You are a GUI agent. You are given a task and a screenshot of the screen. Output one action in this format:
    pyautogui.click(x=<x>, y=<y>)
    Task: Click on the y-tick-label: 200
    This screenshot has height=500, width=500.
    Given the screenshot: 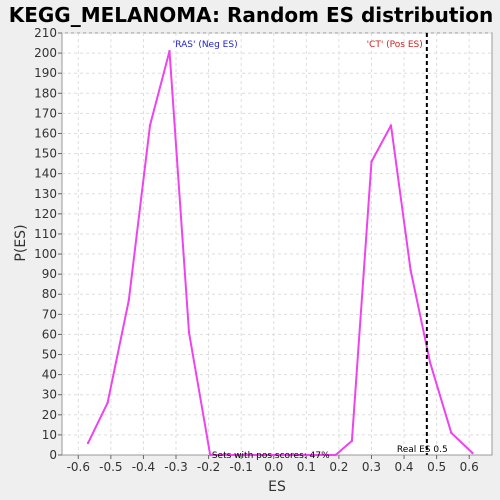 What is the action you would take?
    pyautogui.click(x=45, y=53)
    